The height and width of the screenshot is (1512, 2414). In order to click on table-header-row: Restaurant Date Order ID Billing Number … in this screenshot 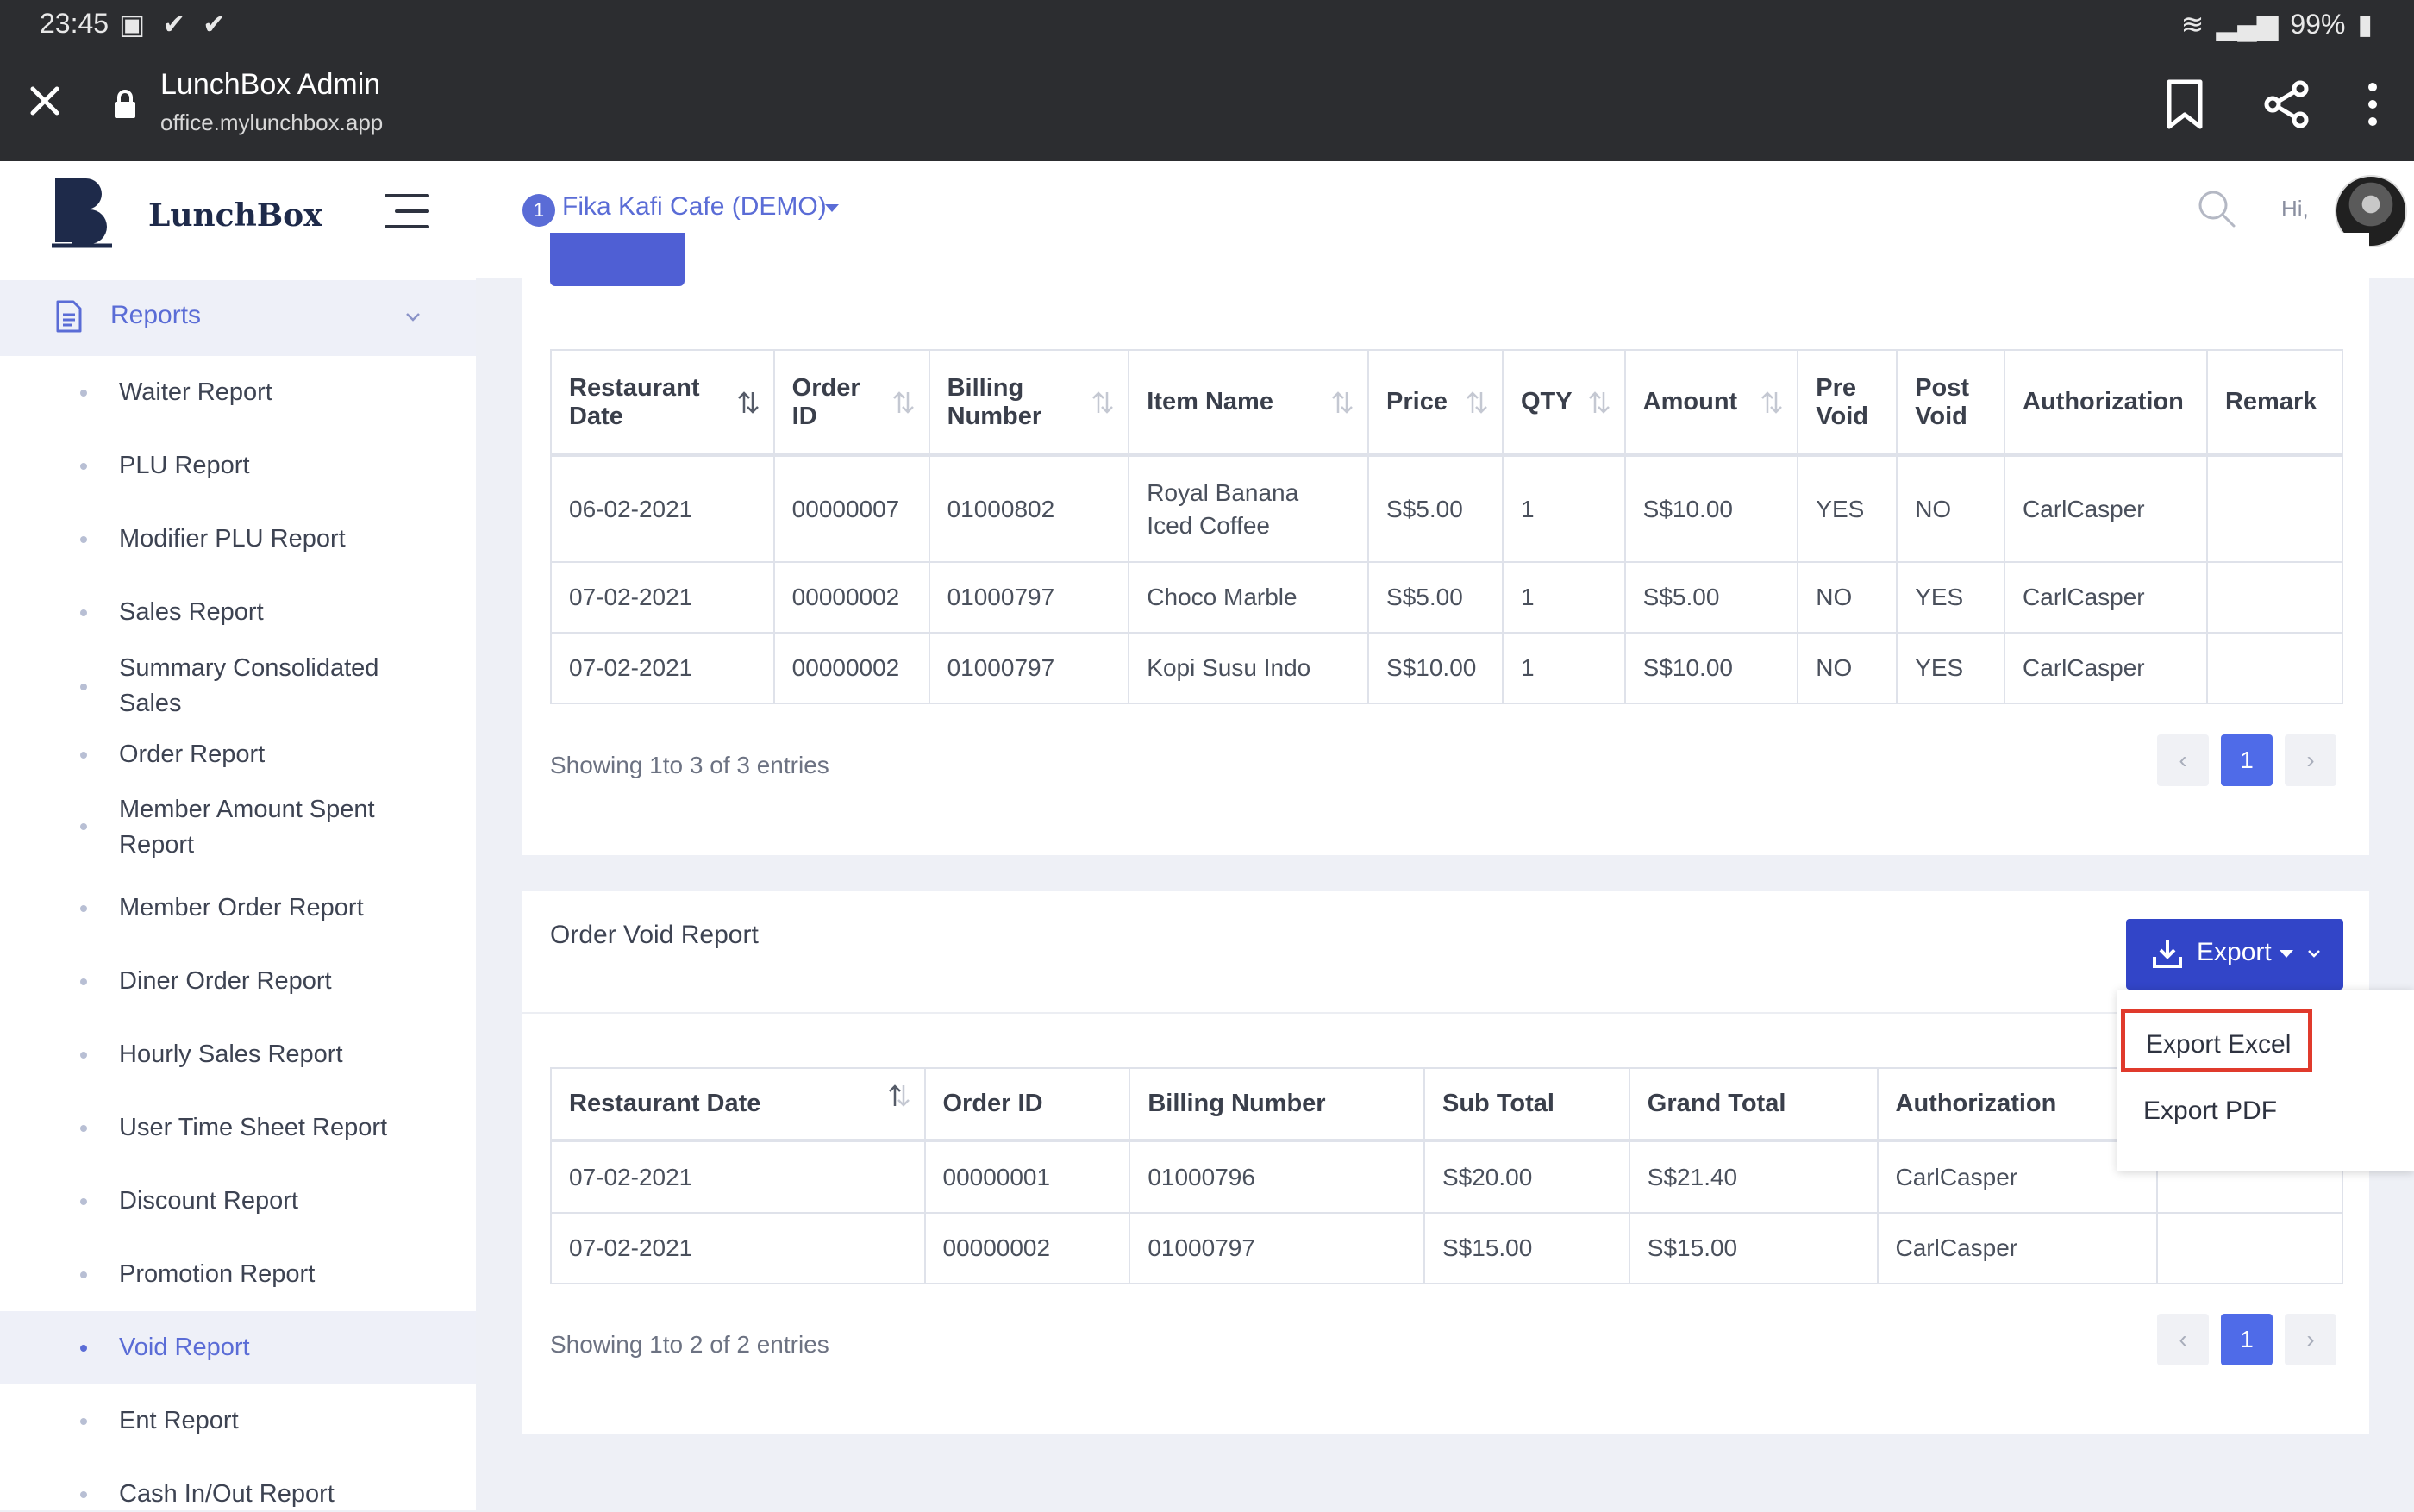, I will do `click(1446, 1104)`.